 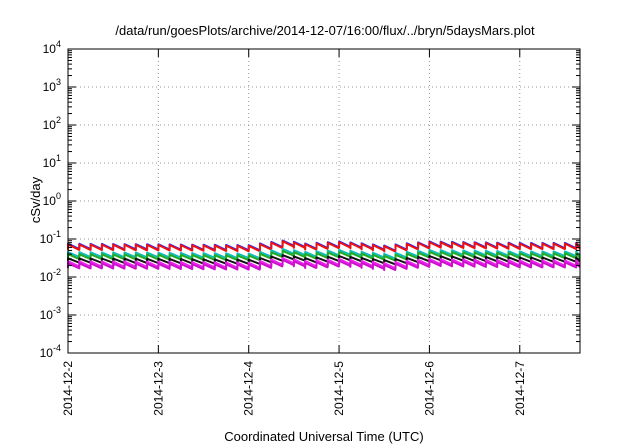 I want to click on x-tick-label: 2014-12-6, so click(x=429, y=388).